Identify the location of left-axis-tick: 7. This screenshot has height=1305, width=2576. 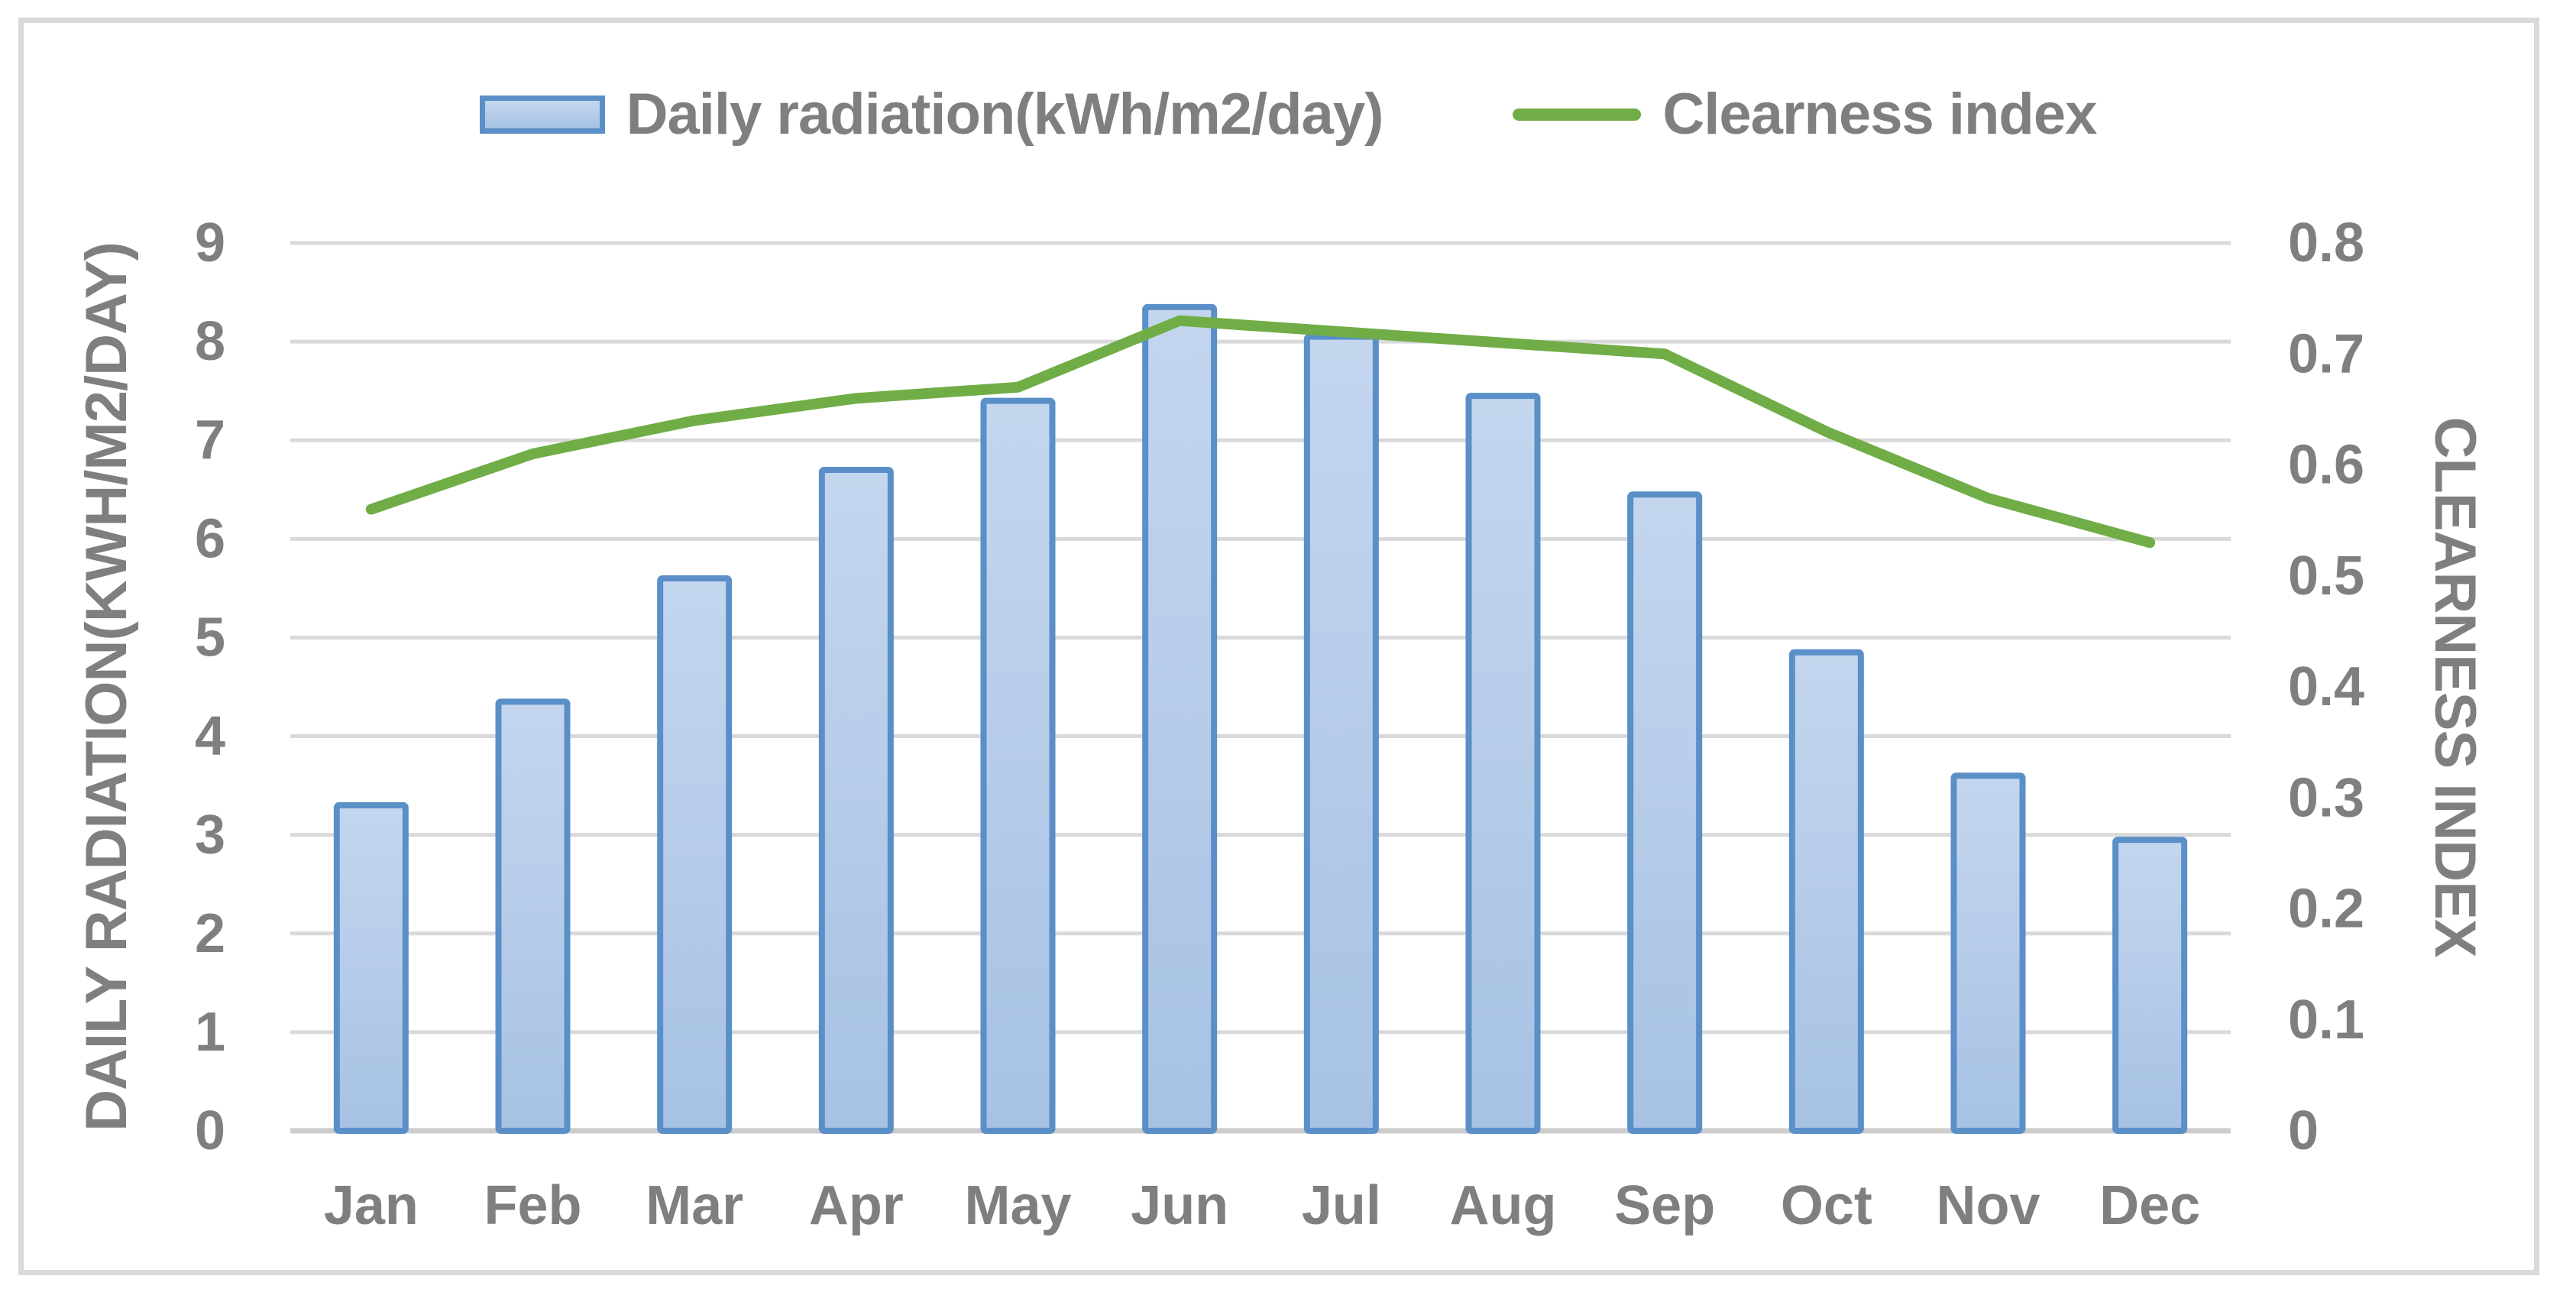
(210, 441).